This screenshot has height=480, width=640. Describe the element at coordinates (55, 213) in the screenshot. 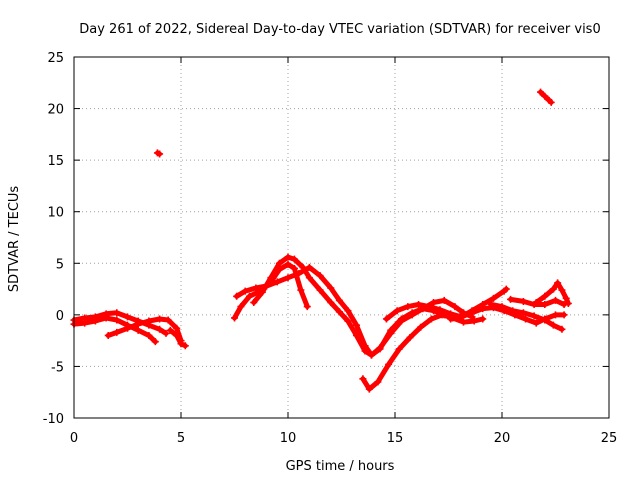

I see `y-tick-label: 10` at that location.